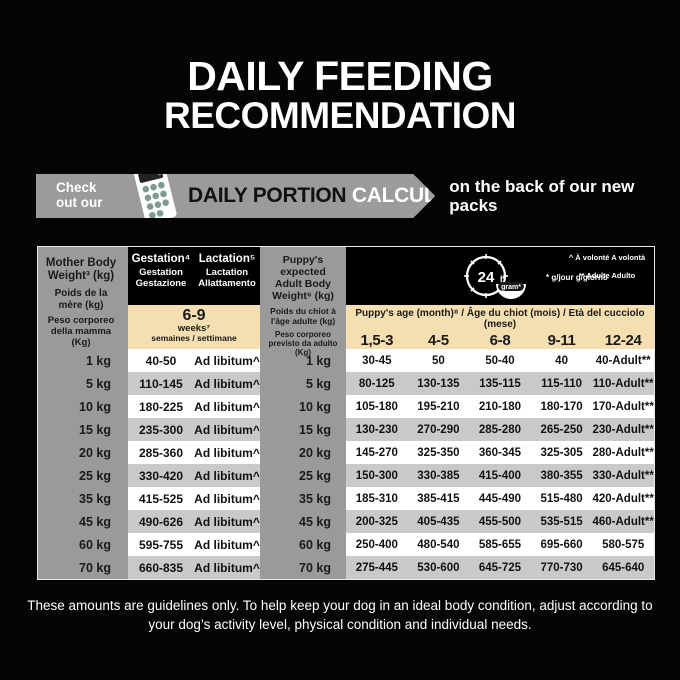 This screenshot has width=680, height=680. What do you see at coordinates (438, 567) in the screenshot?
I see `feeding-amount-value: 530-600` at bounding box center [438, 567].